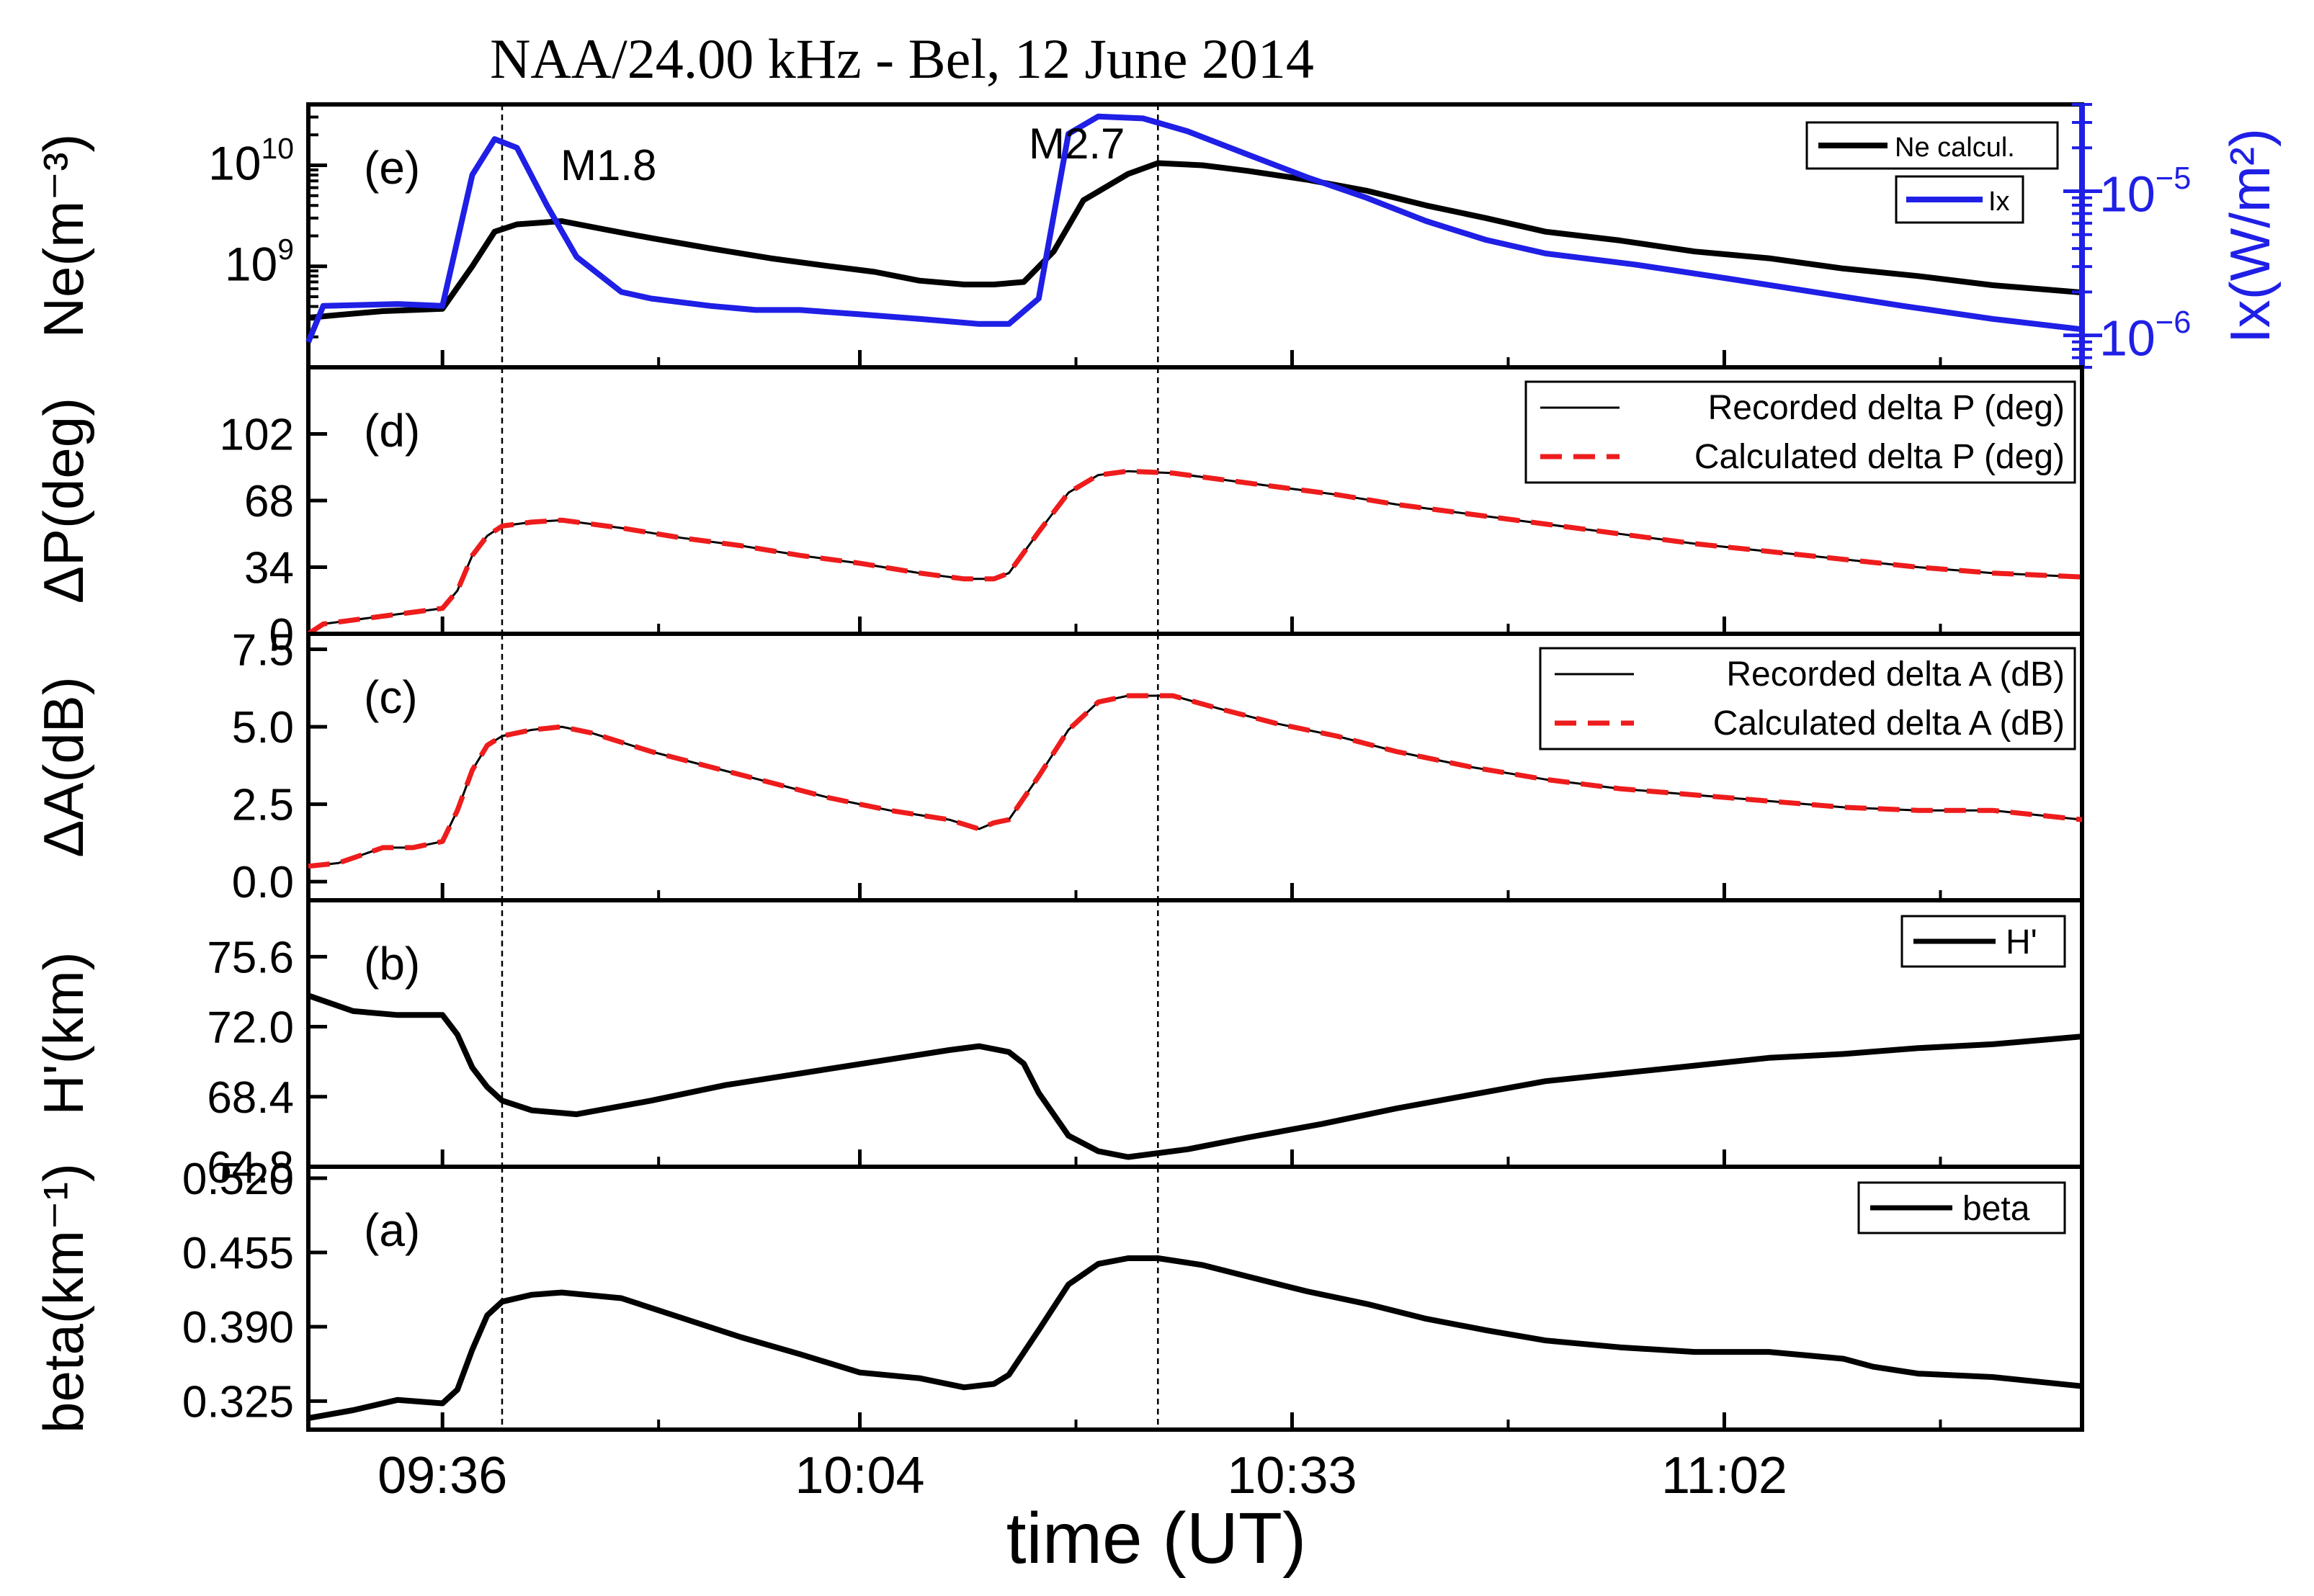 Image resolution: width=2314 pixels, height=1596 pixels. I want to click on y-tick-label: 64.8, so click(250, 1168).